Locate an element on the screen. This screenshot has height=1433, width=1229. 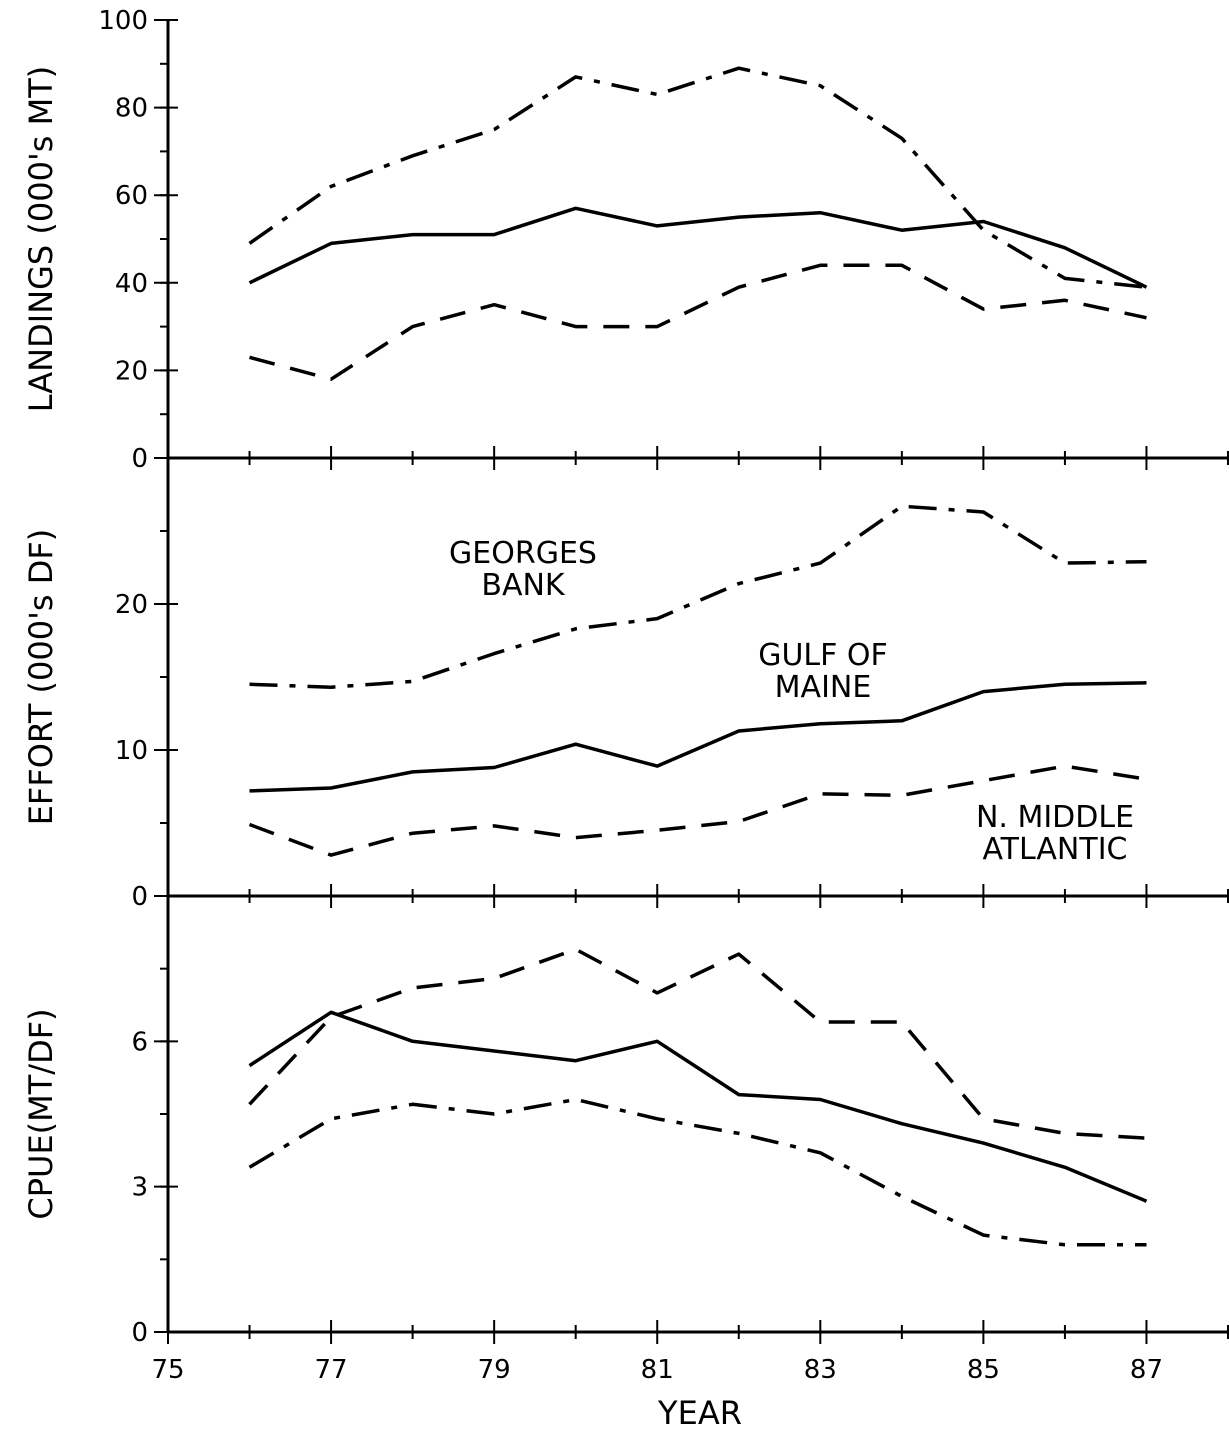
x-tick-label: 83 is located at coordinates (820, 1370).